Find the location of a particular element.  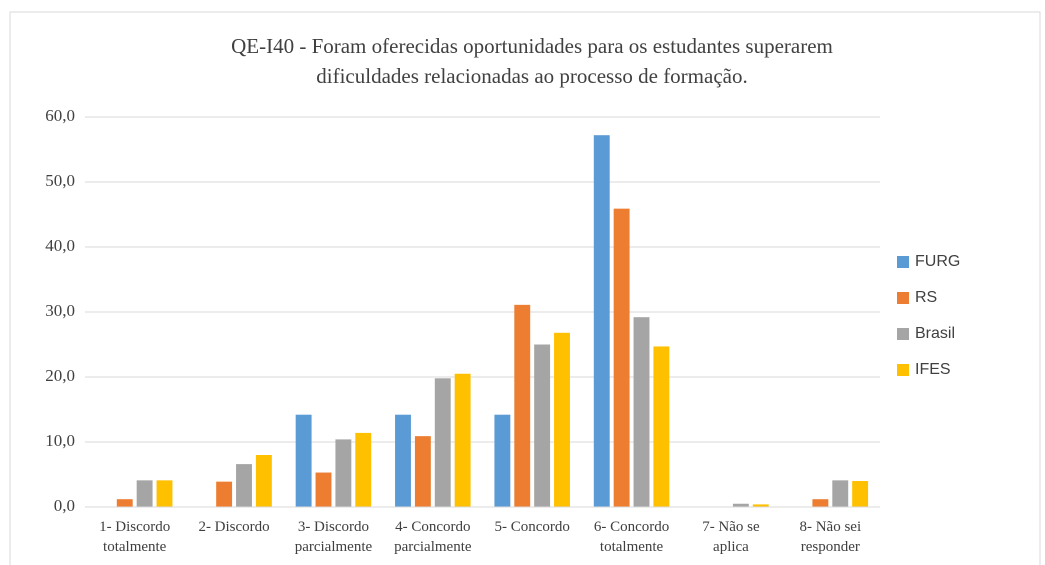

y-tick-label: 40,0 is located at coordinates (60, 245).